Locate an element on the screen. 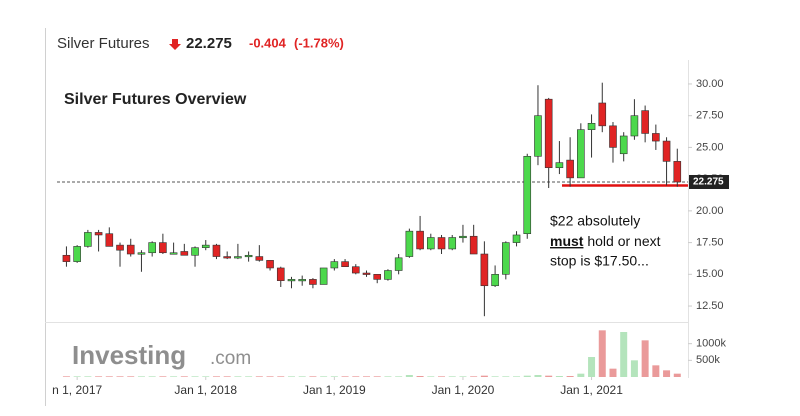 Image resolution: width=800 pixels, height=416 pixels. last-price-tag is located at coordinates (709, 181).